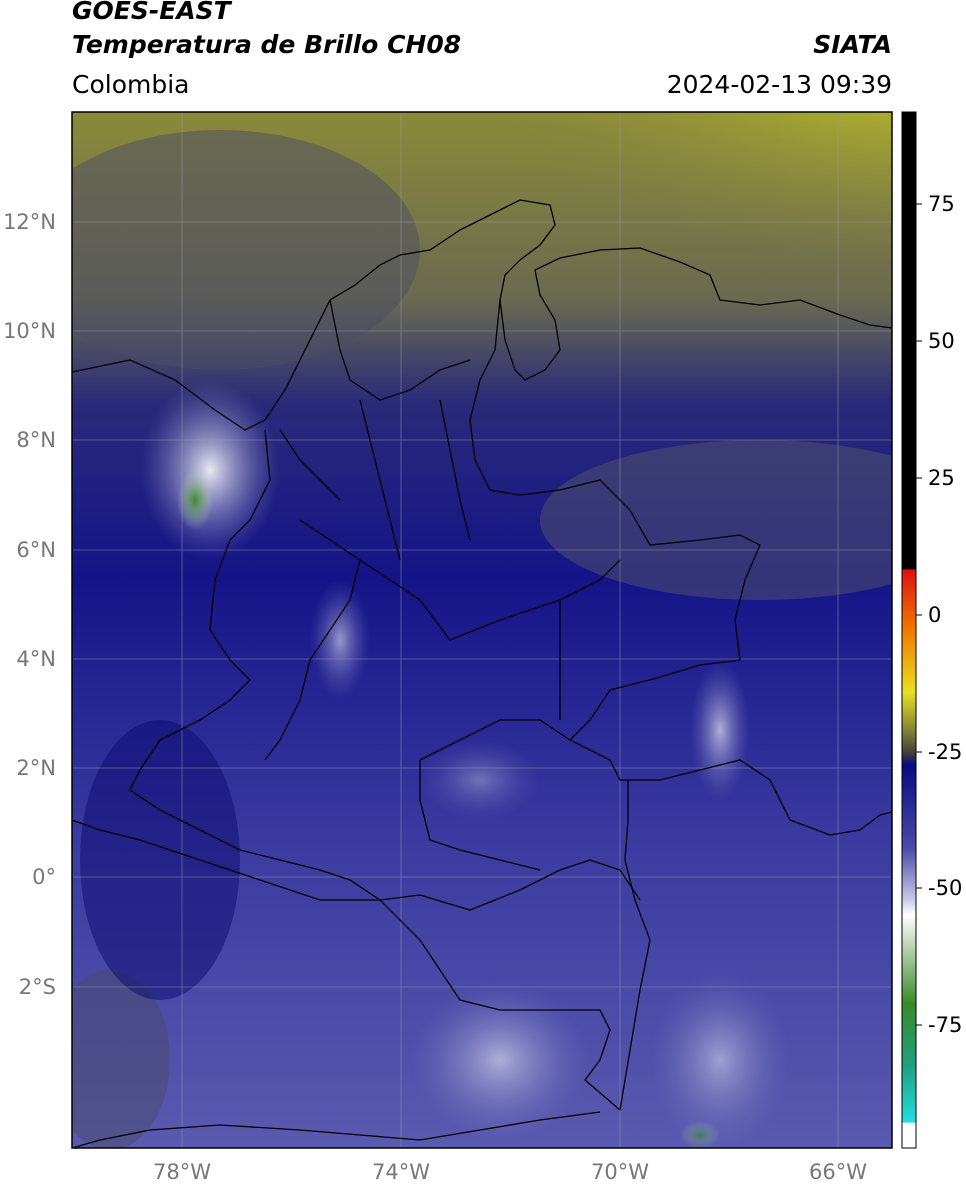 Image resolution: width=966 pixels, height=1190 pixels. What do you see at coordinates (911, 630) in the screenshot?
I see `colorbar` at bounding box center [911, 630].